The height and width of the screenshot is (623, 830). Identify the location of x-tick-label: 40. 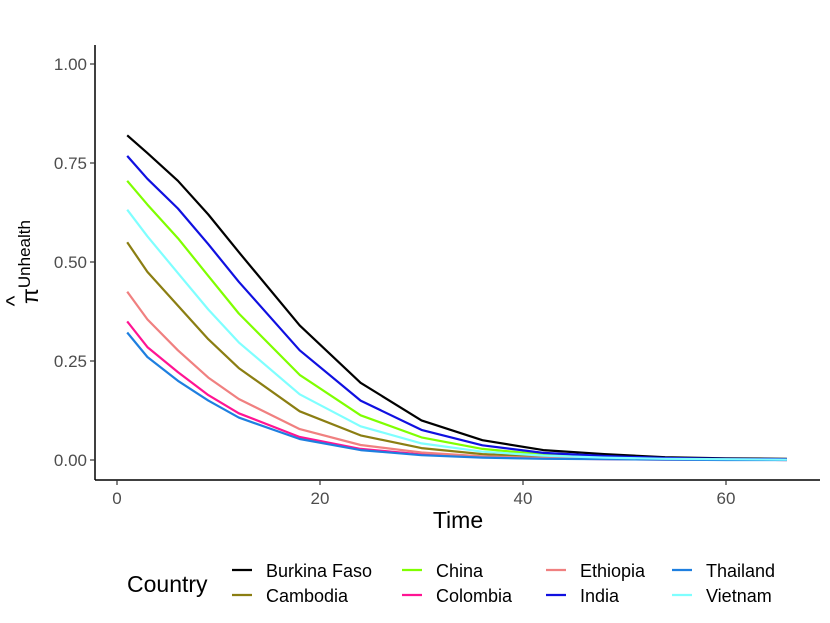
(523, 498).